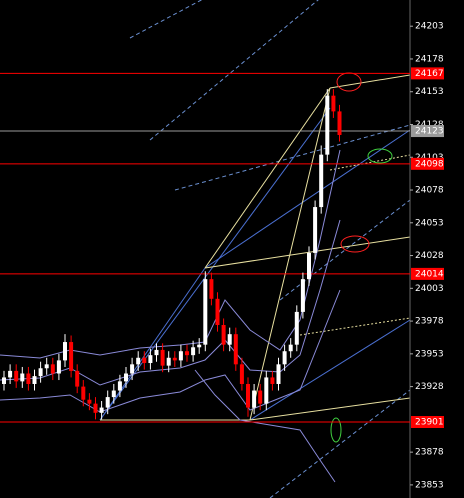  I want to click on current-price-label: 24123, so click(429, 132).